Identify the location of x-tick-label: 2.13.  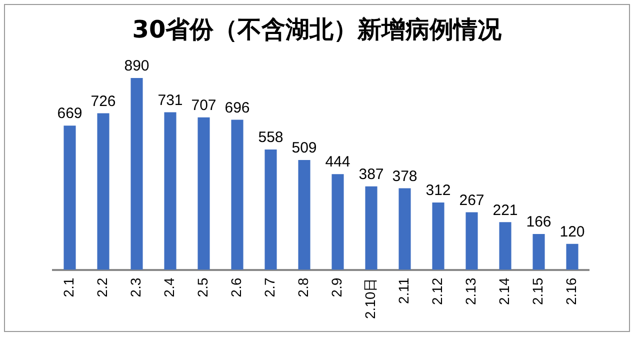
(470, 291).